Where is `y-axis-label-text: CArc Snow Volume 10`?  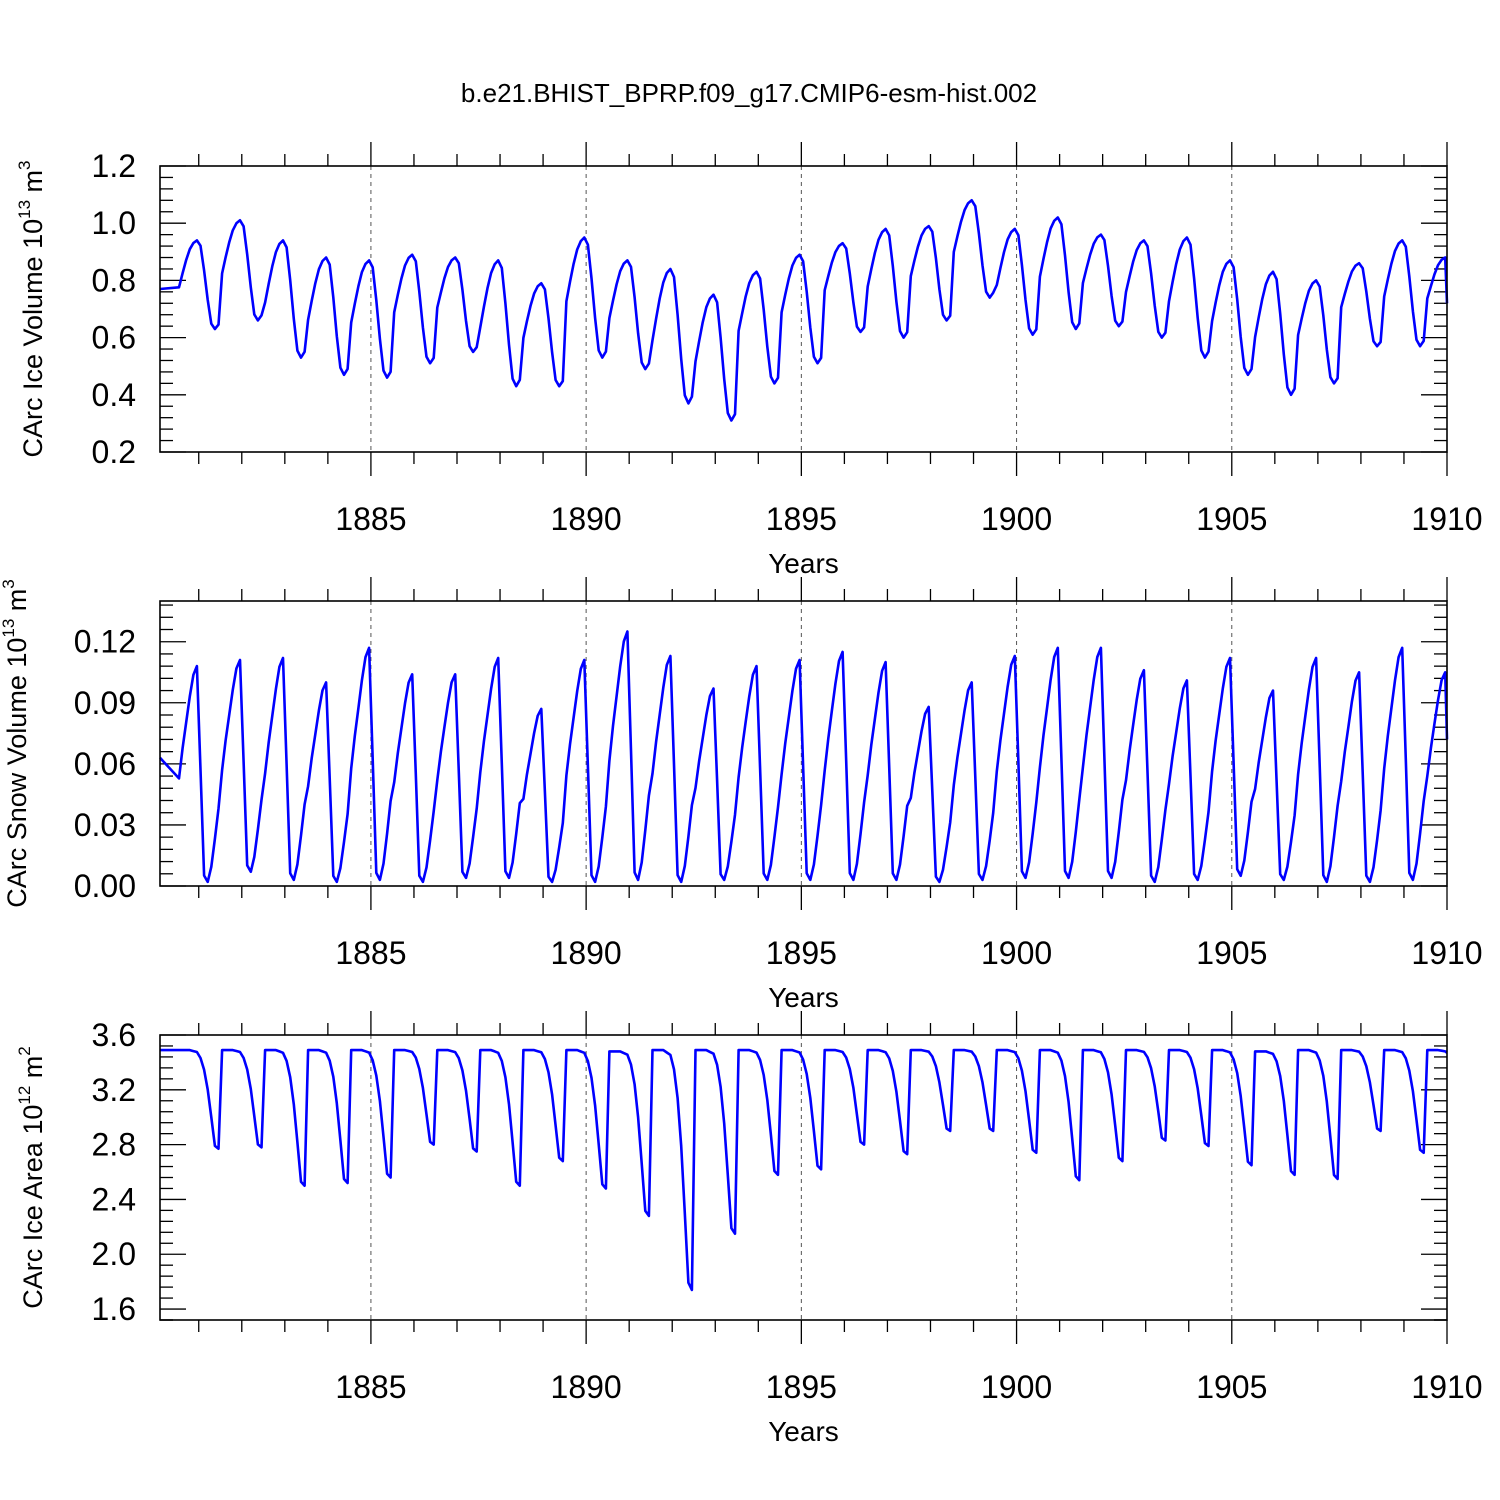 y-axis-label-text: CArc Snow Volume 10 is located at coordinates (17, 773).